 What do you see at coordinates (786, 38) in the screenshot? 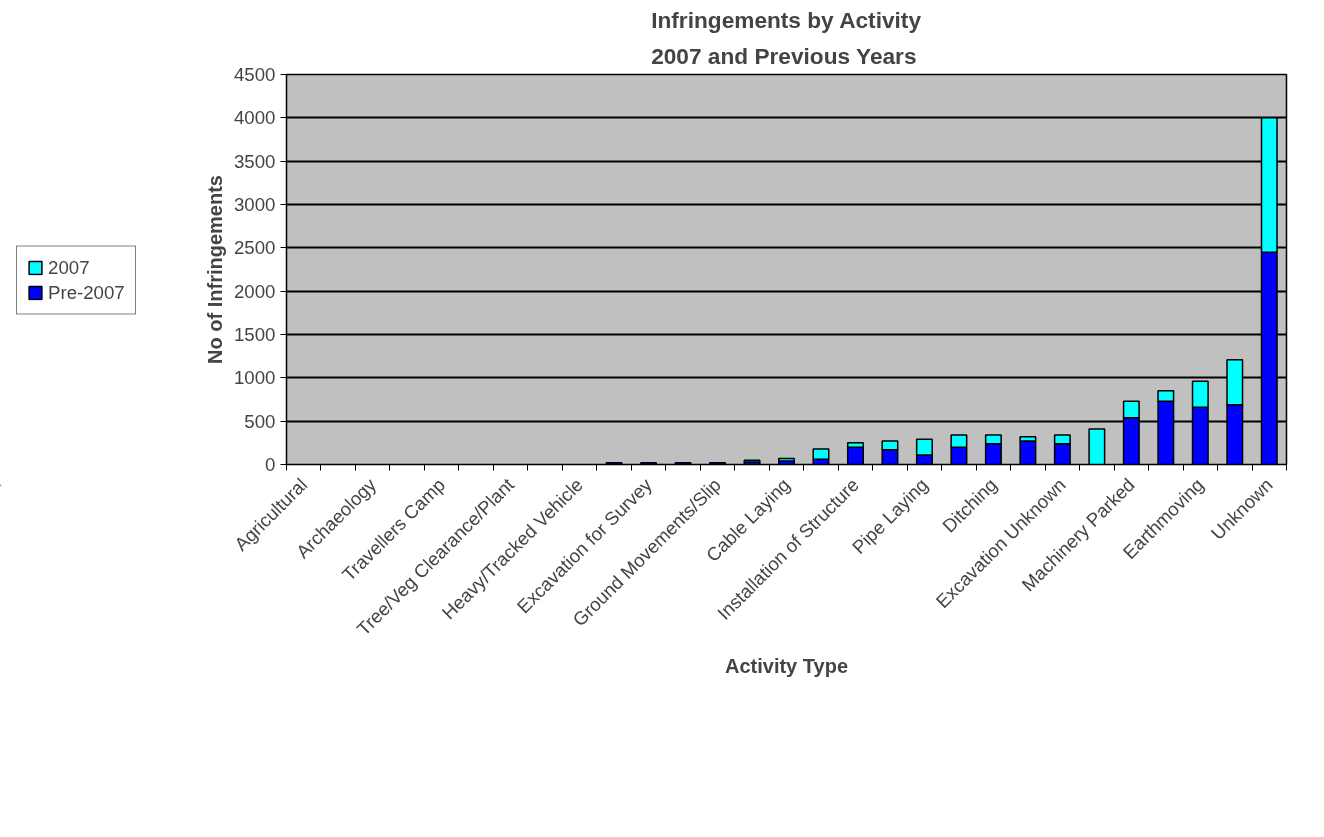
I see `chart-title: Infringements by Activity 2007 and Previous Years` at bounding box center [786, 38].